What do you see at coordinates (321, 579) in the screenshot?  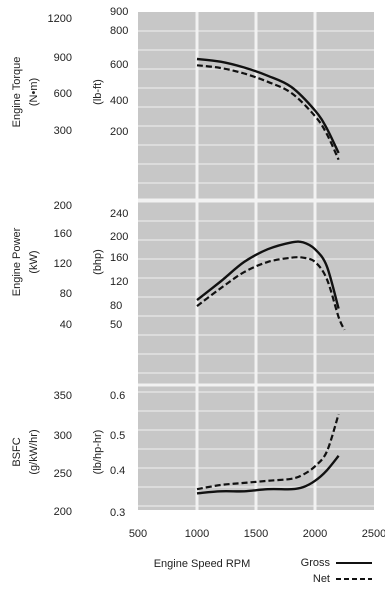 I see `legend-label-net: Net` at bounding box center [321, 579].